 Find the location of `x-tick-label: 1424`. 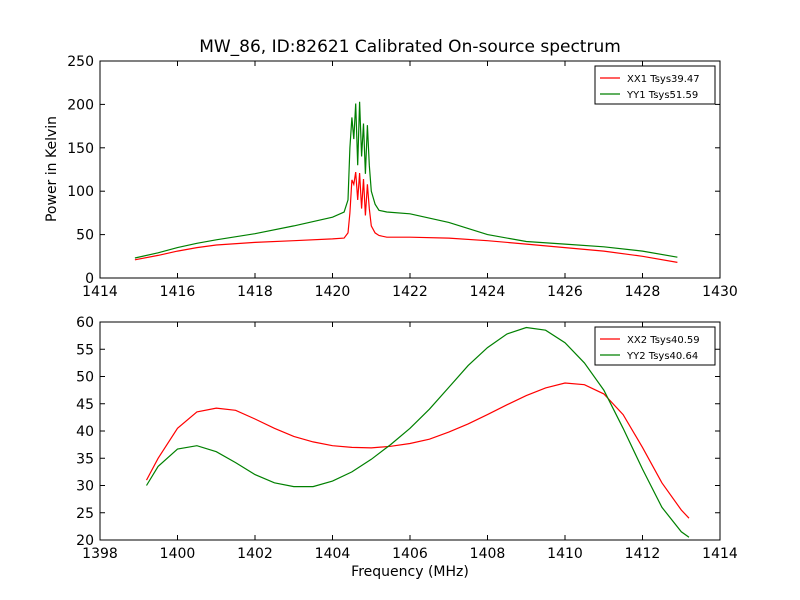

x-tick-label: 1424 is located at coordinates (488, 292).